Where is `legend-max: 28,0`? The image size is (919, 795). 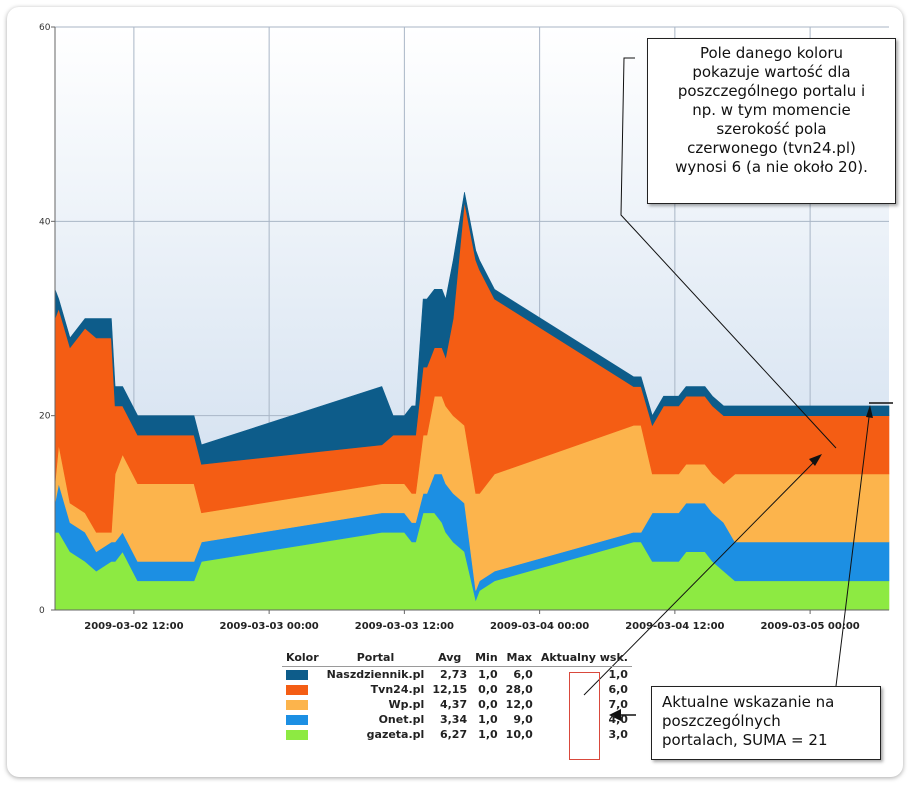
legend-max: 28,0 is located at coordinates (519, 689).